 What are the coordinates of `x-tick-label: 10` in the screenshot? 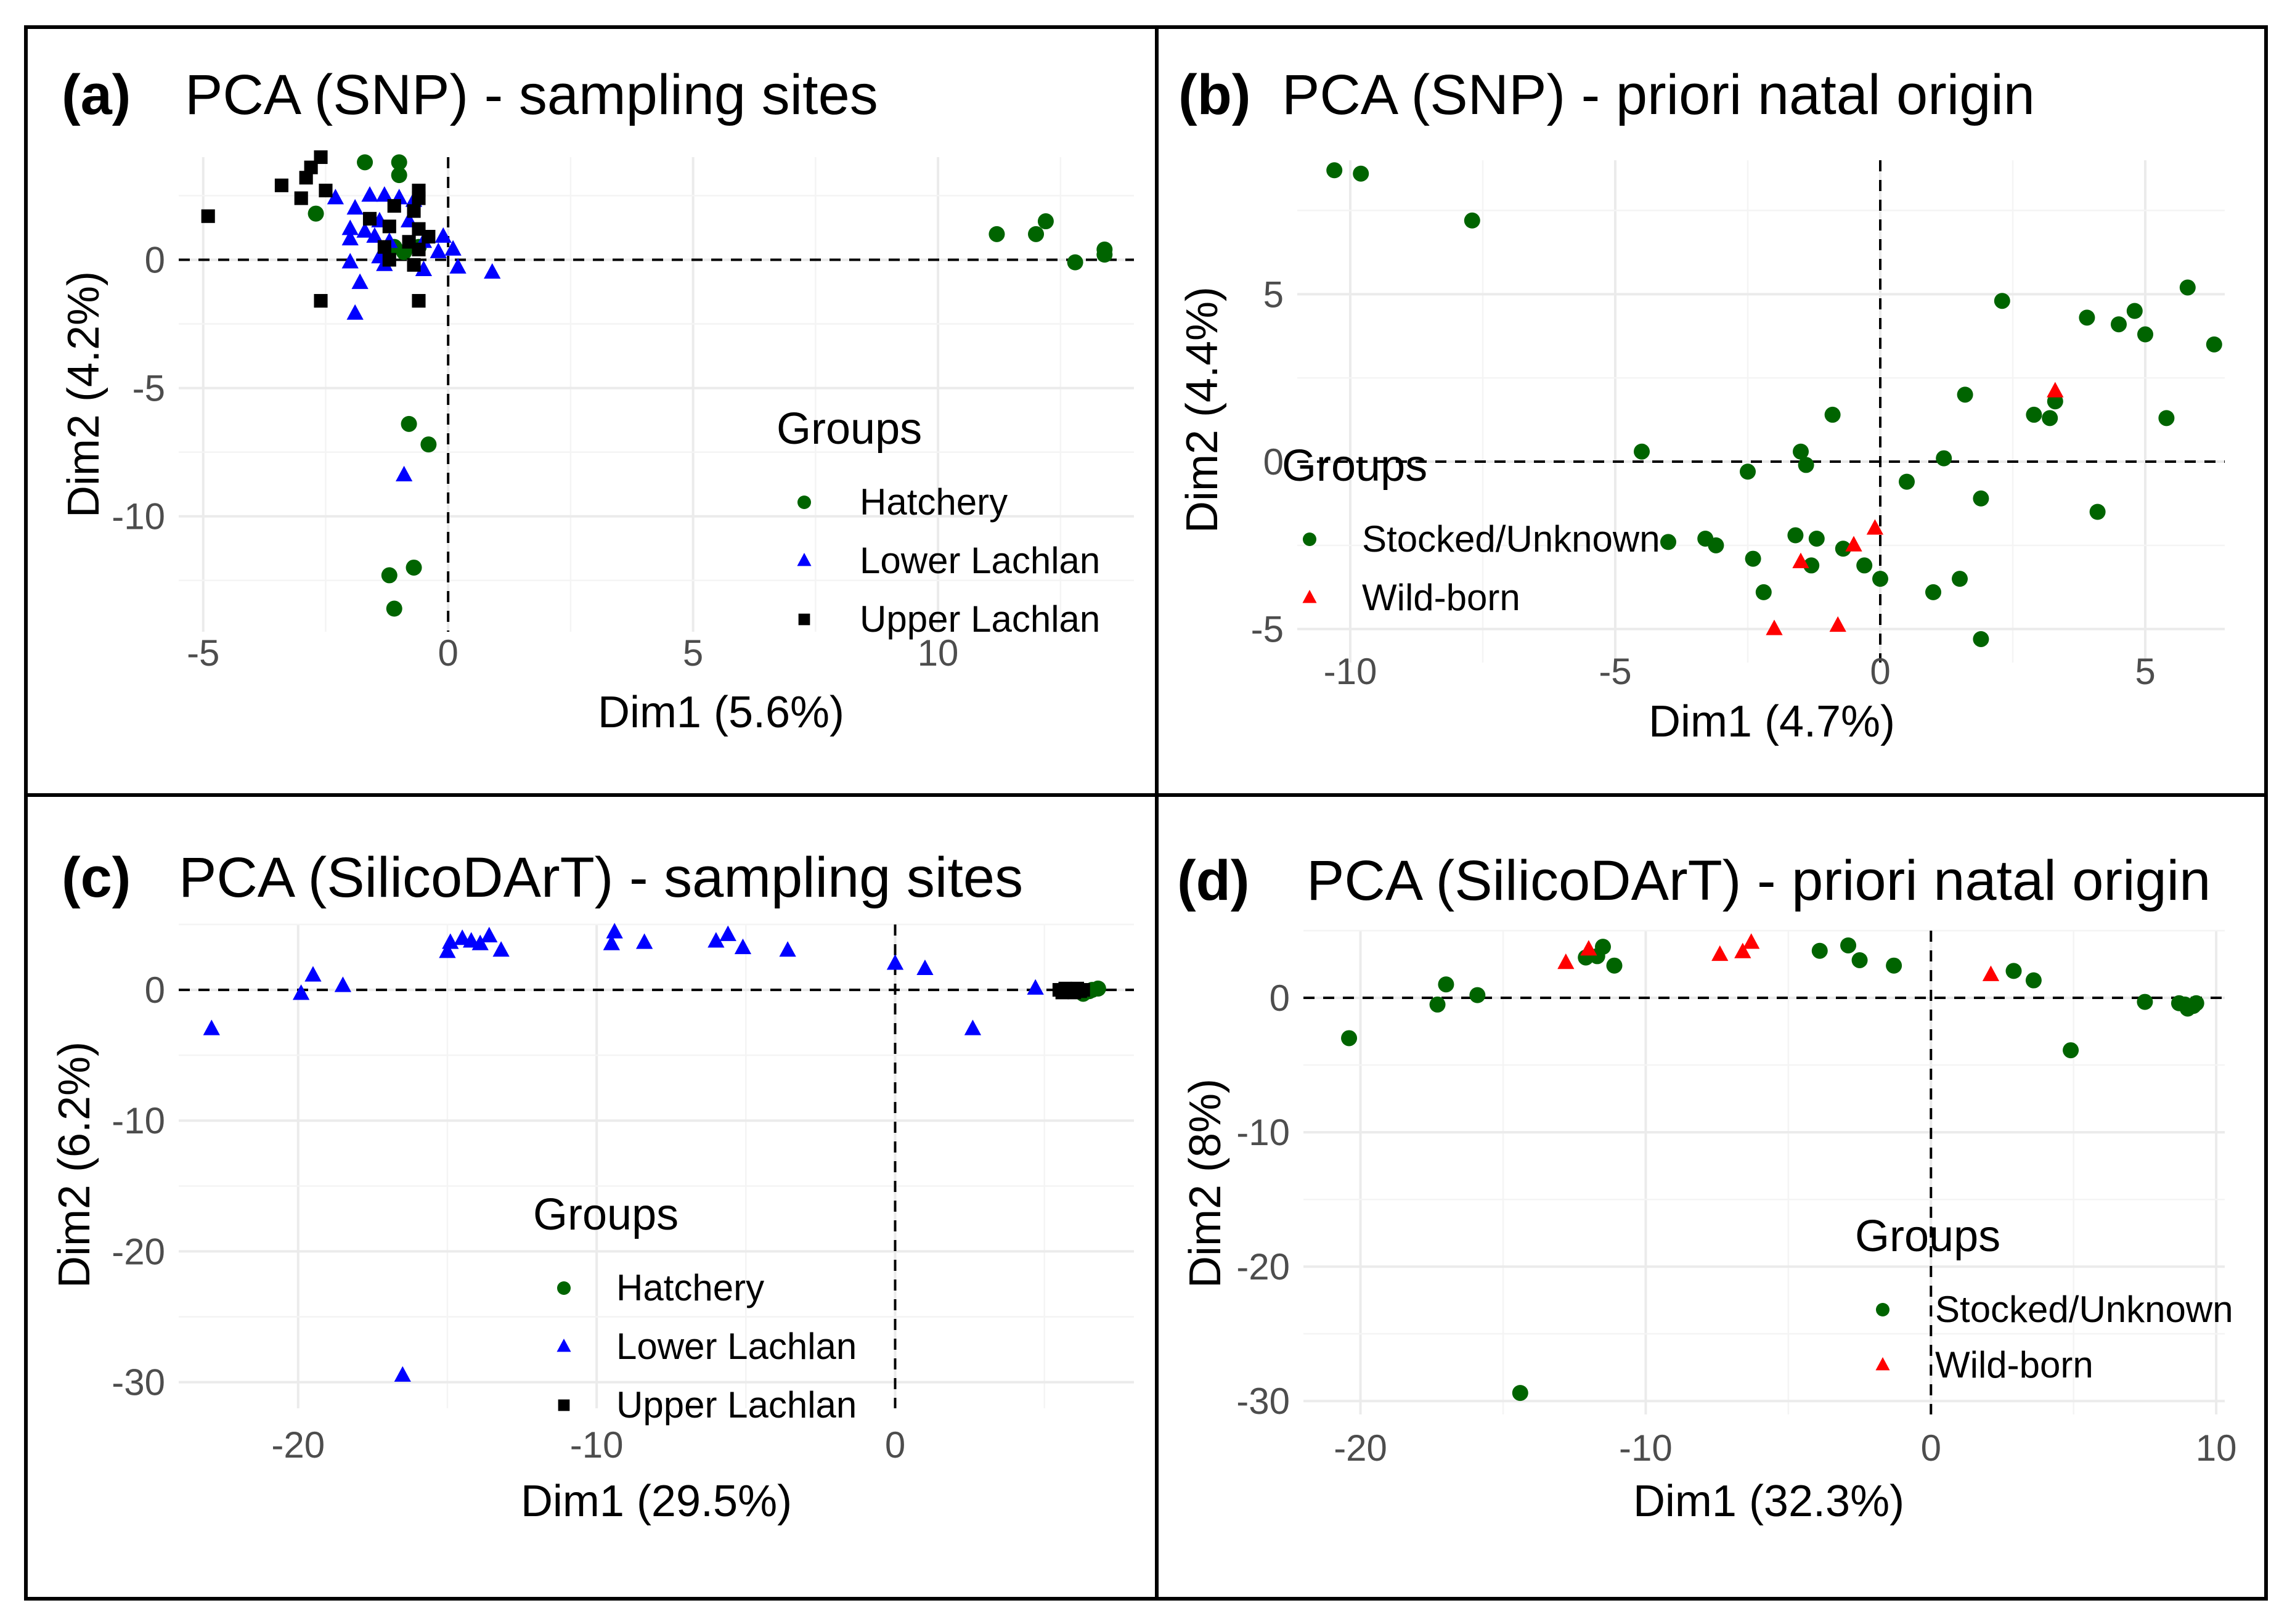 It's located at (939, 653).